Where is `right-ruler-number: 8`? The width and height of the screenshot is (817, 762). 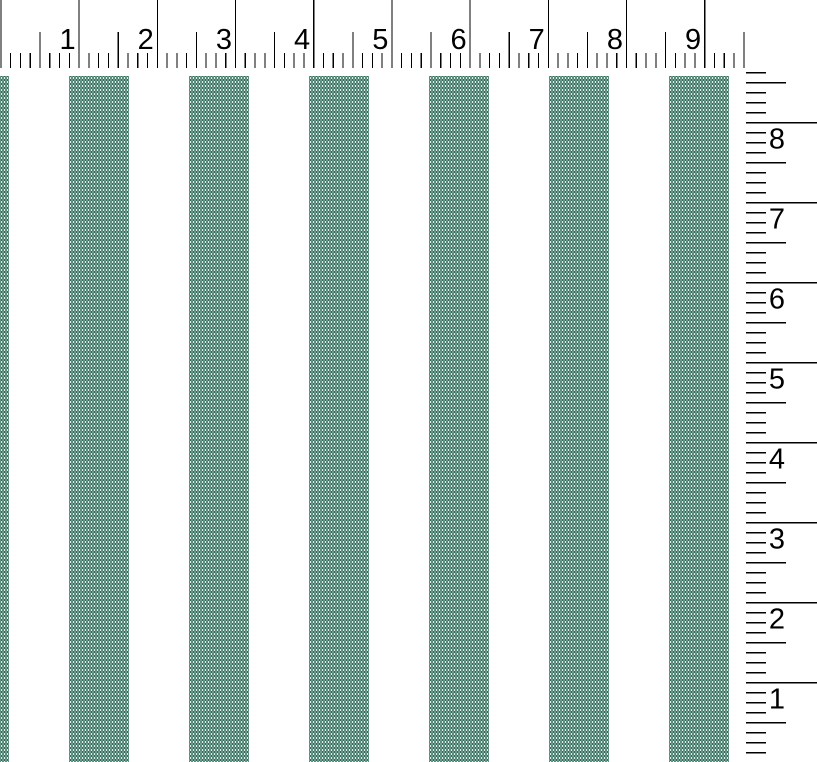 right-ruler-number: 8 is located at coordinates (777, 139).